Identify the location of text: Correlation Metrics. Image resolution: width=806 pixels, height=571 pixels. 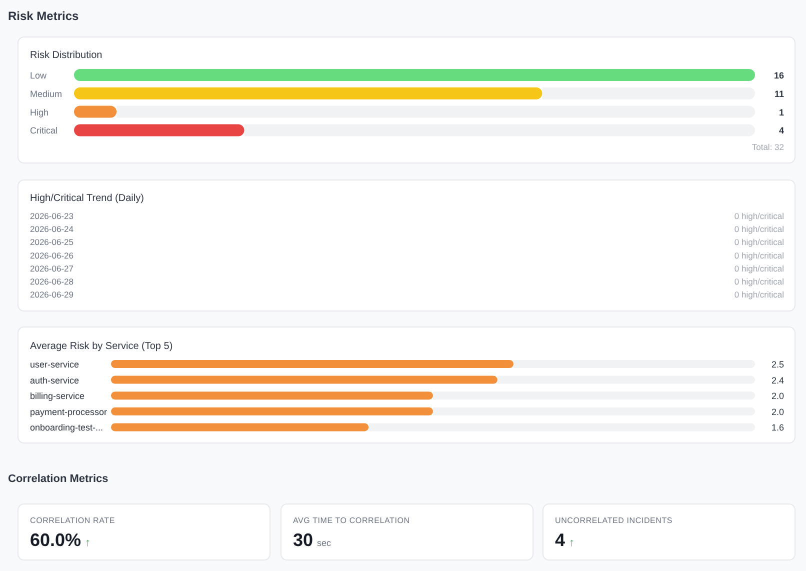
(58, 479).